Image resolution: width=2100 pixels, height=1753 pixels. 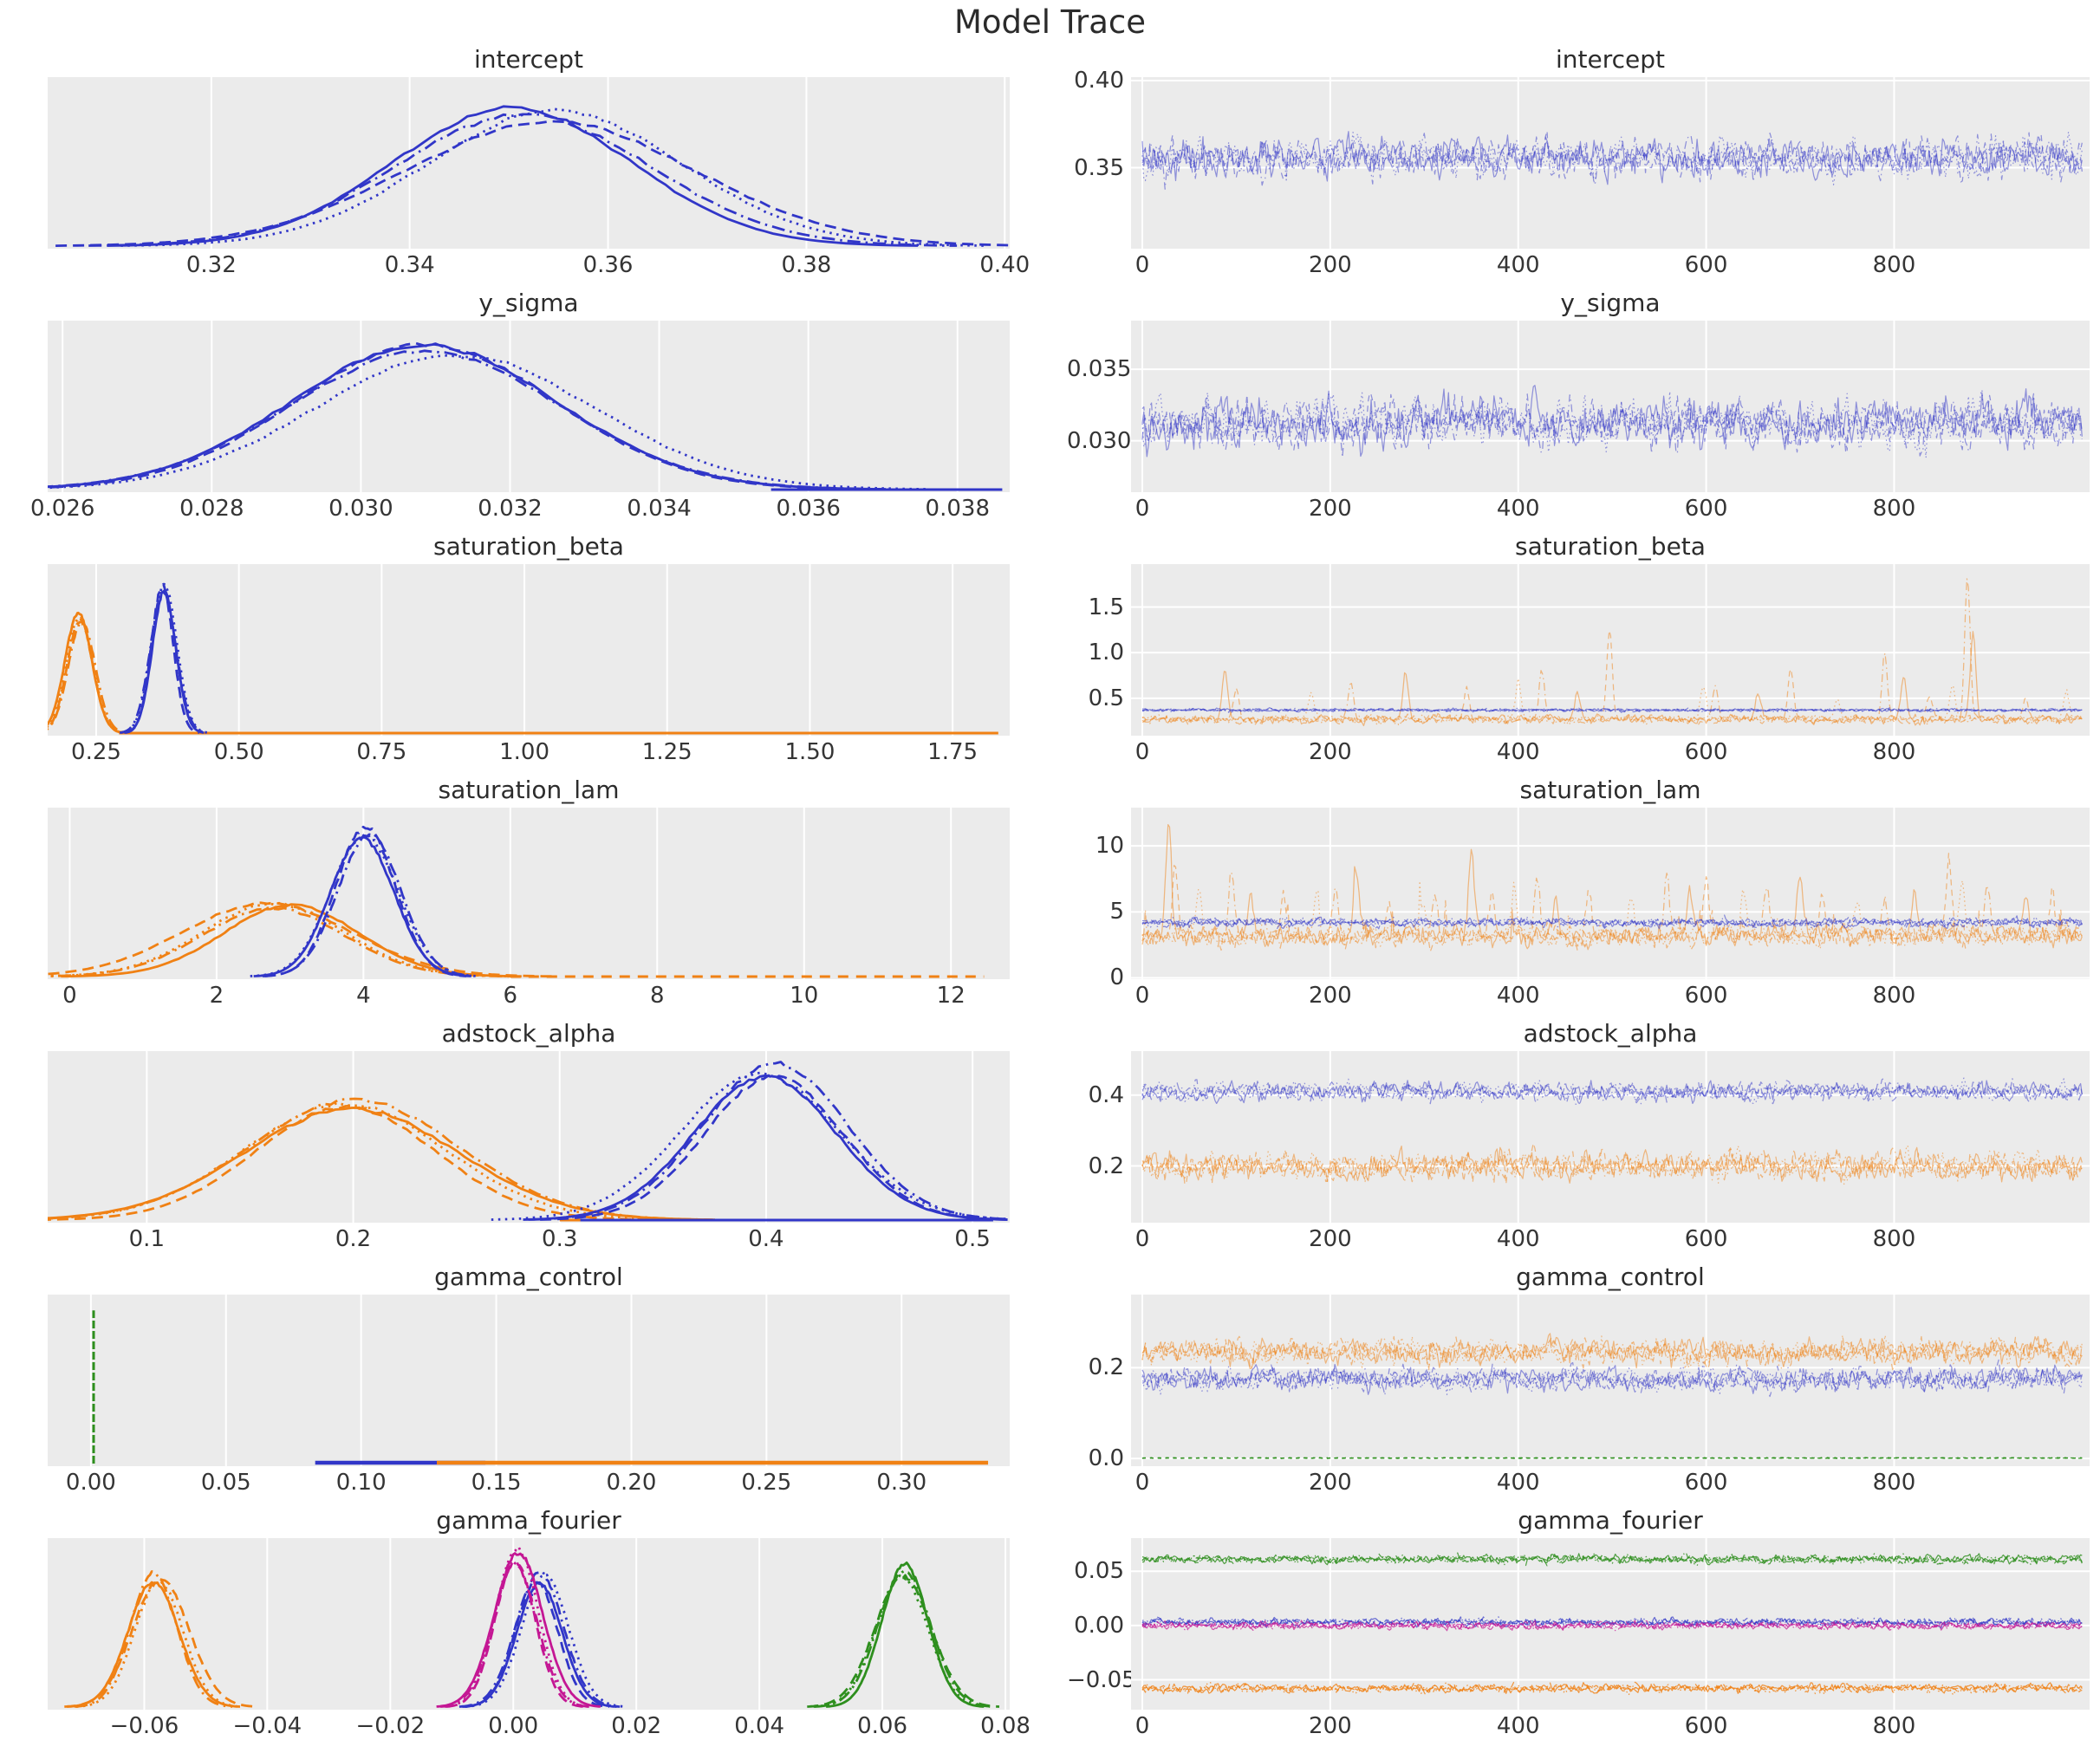 I want to click on y-axis-ticks: 0.030 0.035, so click(x=1098, y=406).